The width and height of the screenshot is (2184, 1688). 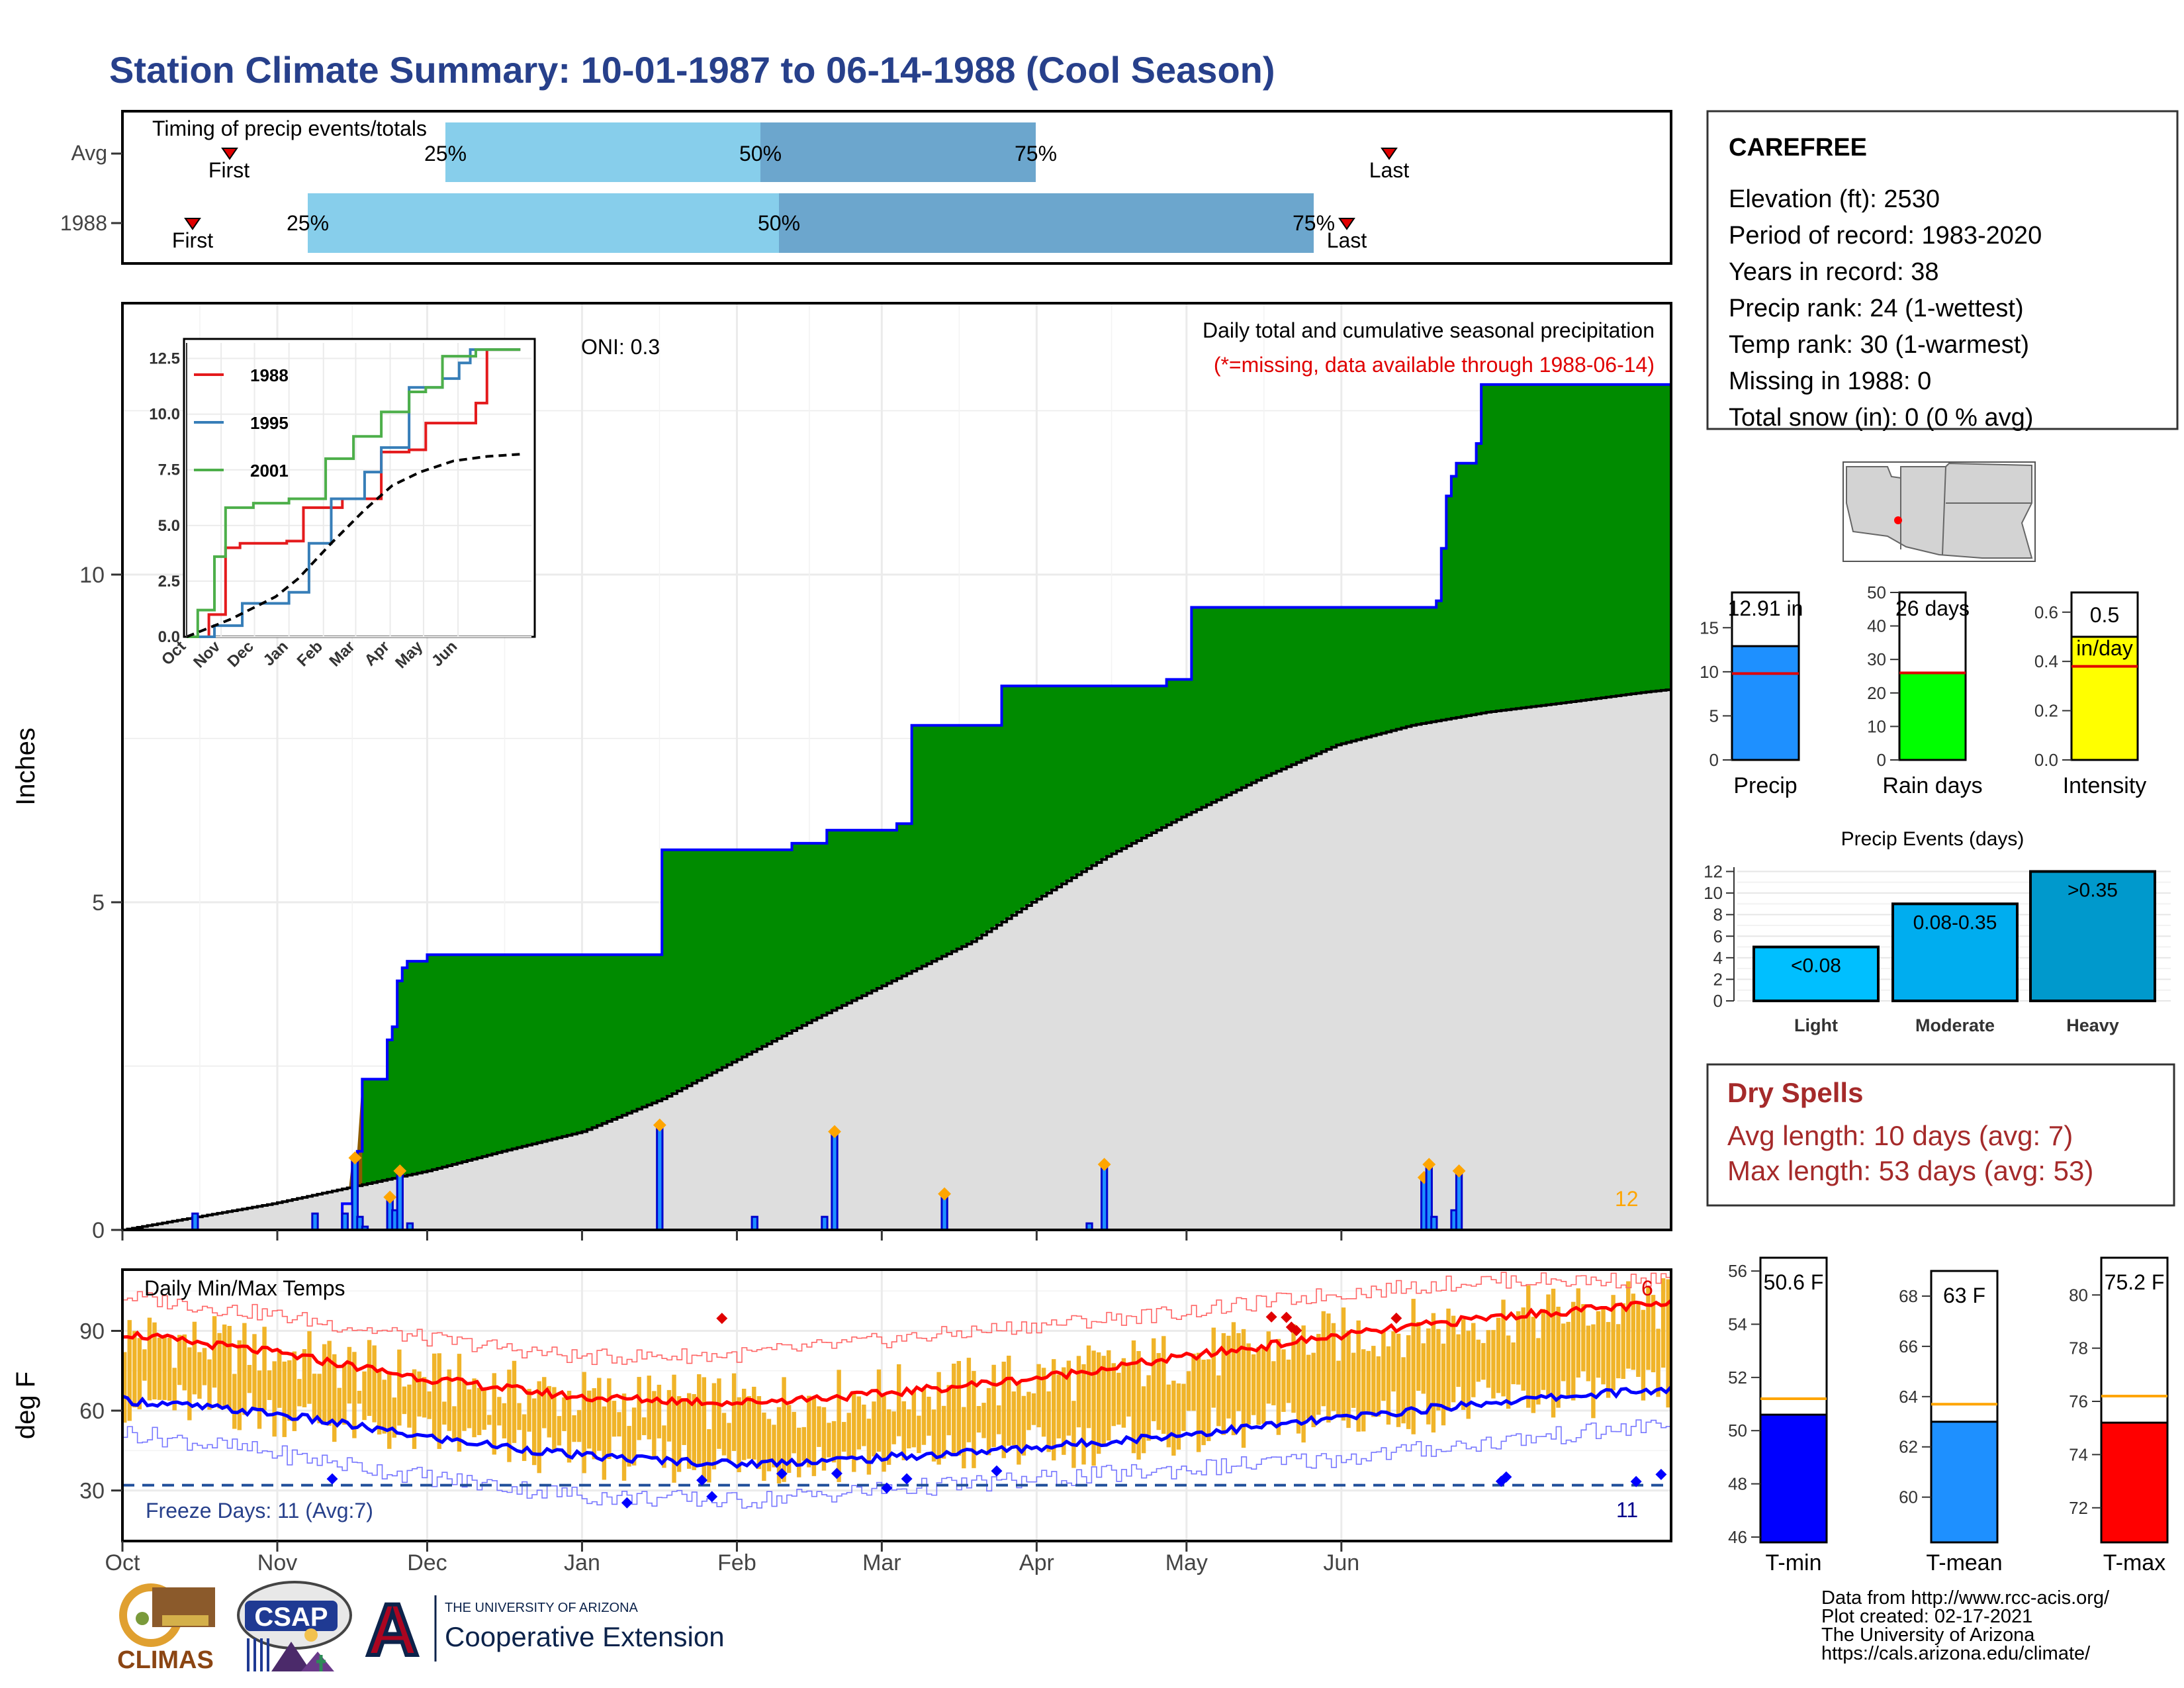 I want to click on timing-avg-last-marker, so click(x=1389, y=154).